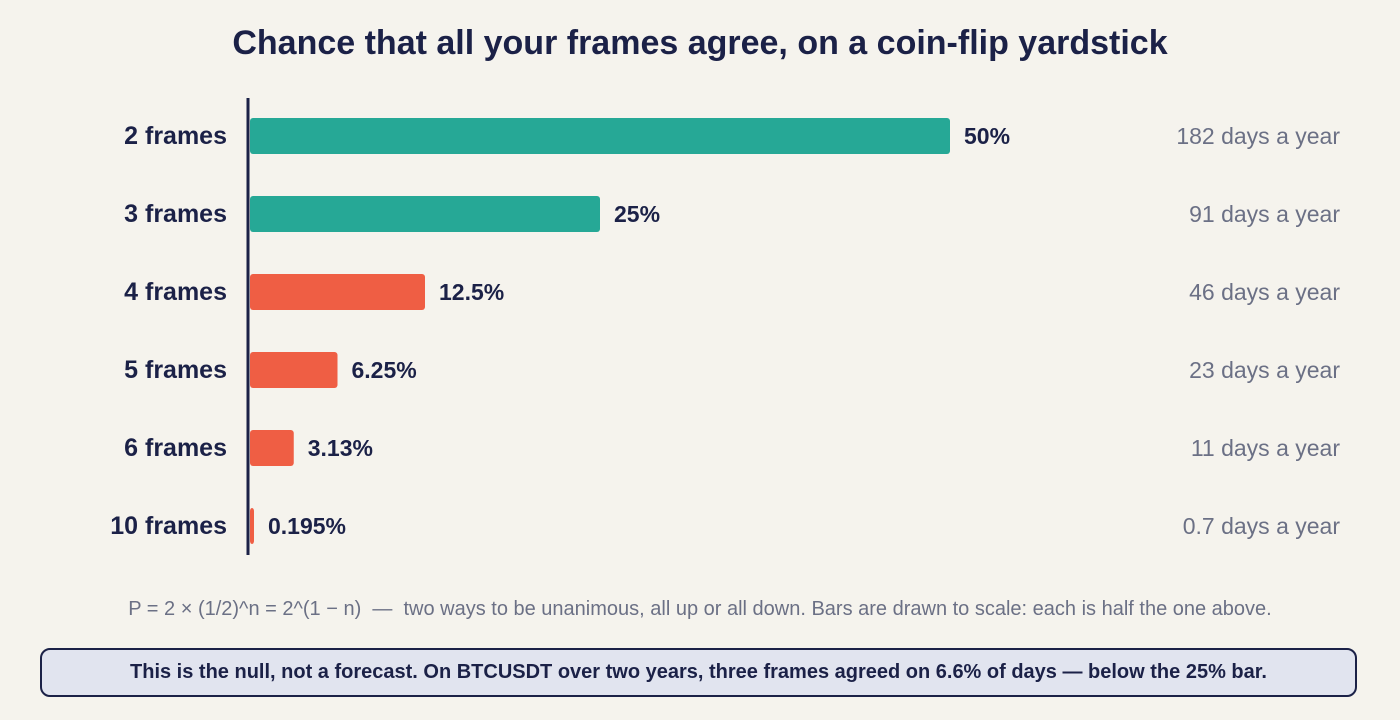  Describe the element at coordinates (1258, 136) in the screenshot. I see `days-per-year-label: 182 days a year` at that location.